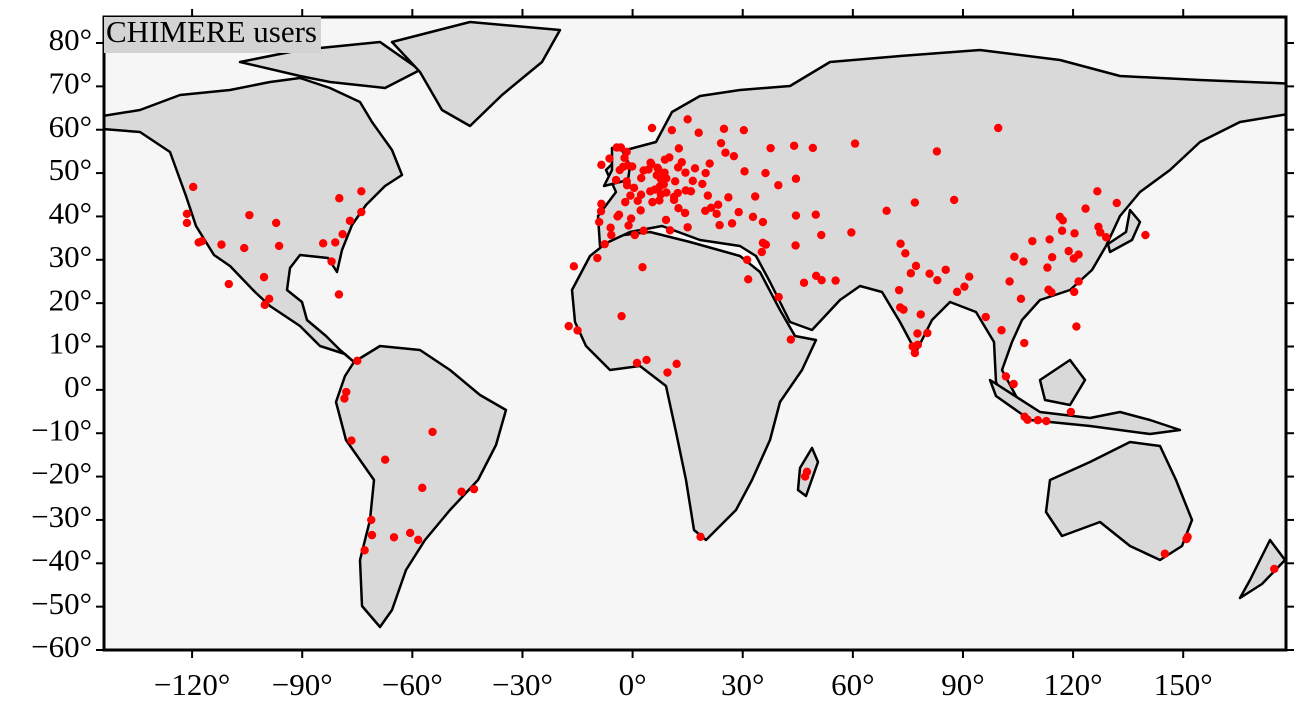 The height and width of the screenshot is (710, 1306). I want to click on y-tick-label: −40°, so click(61, 559).